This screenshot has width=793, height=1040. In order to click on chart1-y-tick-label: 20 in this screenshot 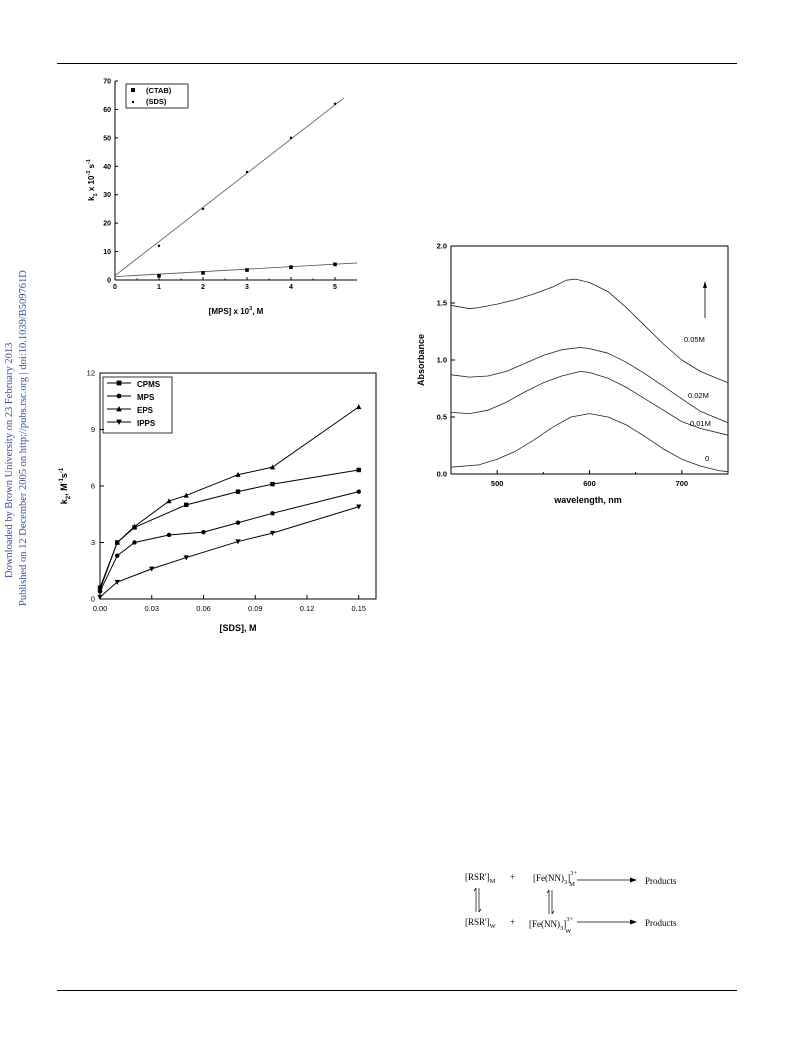, I will do `click(107, 224)`.